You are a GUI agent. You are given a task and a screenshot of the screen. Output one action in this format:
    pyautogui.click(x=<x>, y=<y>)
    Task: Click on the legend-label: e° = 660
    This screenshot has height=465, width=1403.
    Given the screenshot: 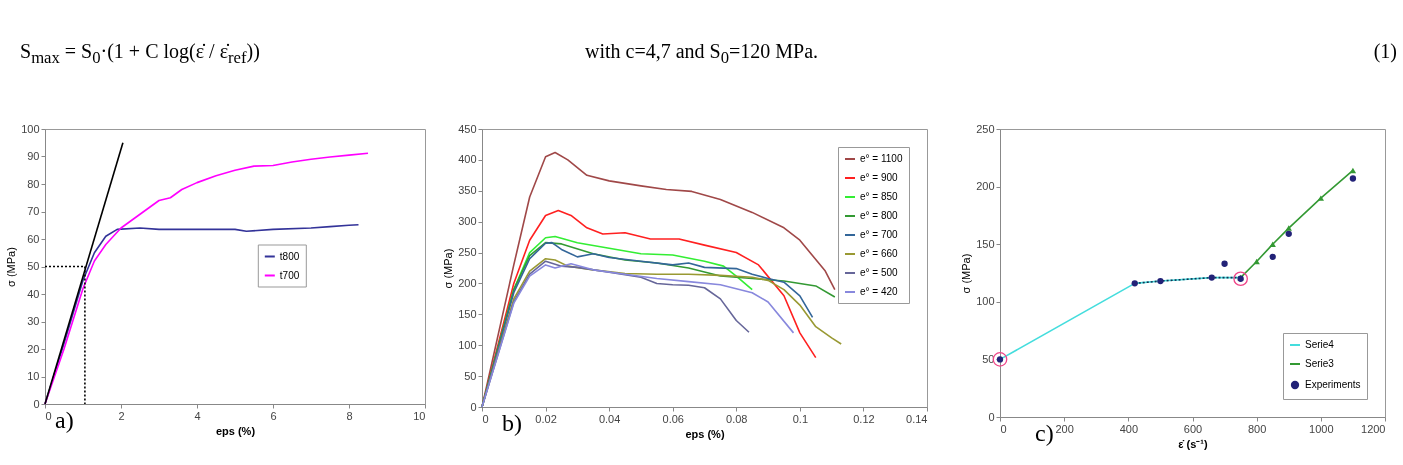 What is the action you would take?
    pyautogui.click(x=879, y=253)
    